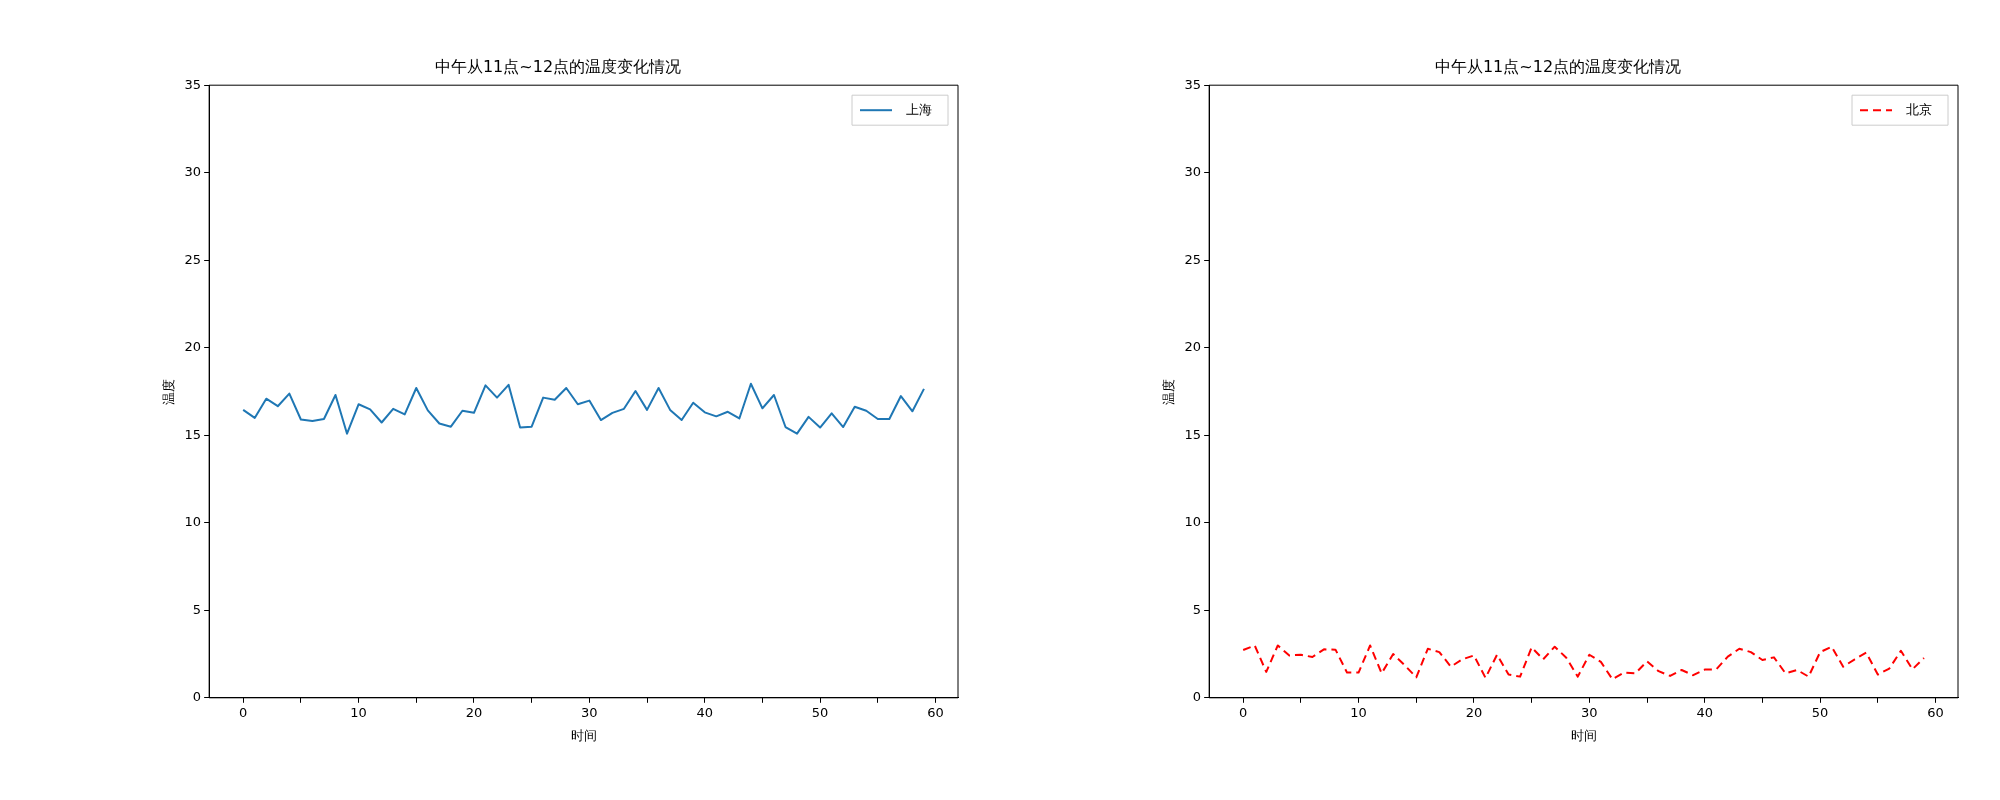 The width and height of the screenshot is (2000, 800). I want to click on line-series, so click(1583, 662).